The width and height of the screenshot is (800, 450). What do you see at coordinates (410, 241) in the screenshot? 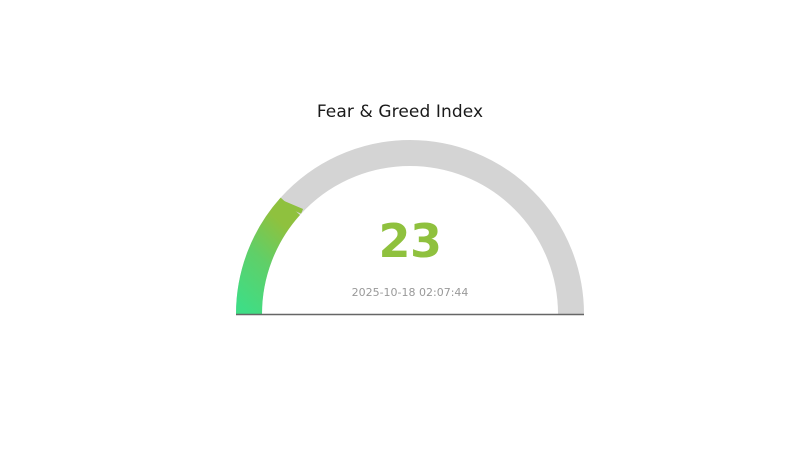
I see `gauge-value: 23` at bounding box center [410, 241].